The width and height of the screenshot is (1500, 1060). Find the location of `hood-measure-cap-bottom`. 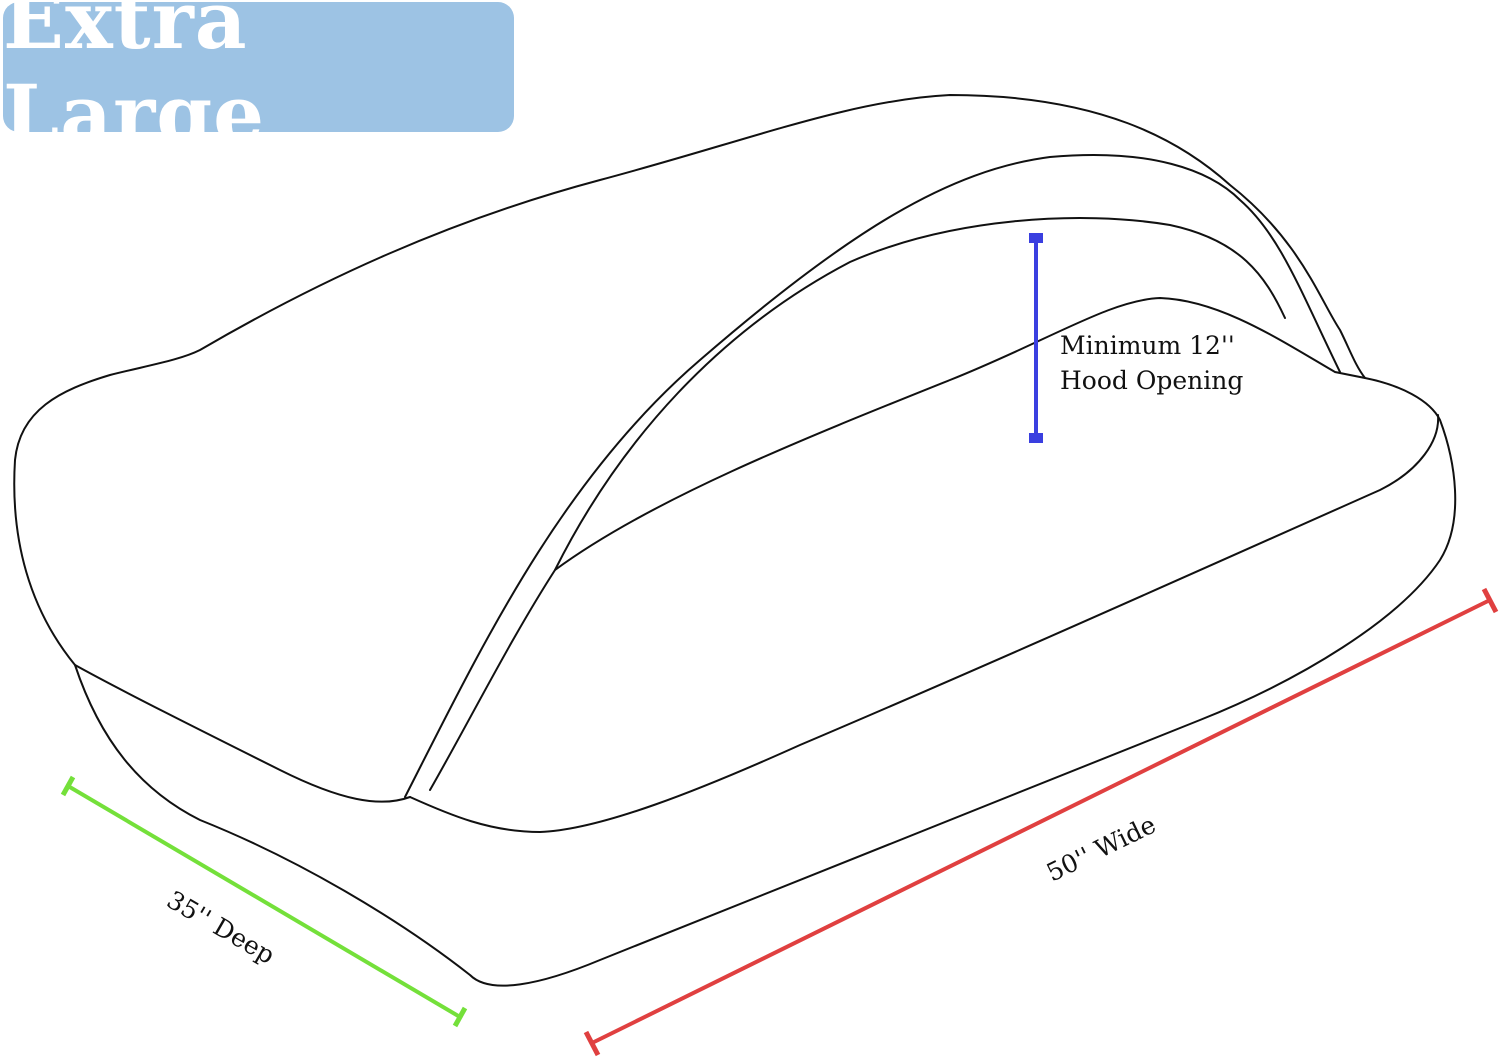

hood-measure-cap-bottom is located at coordinates (1036, 438).